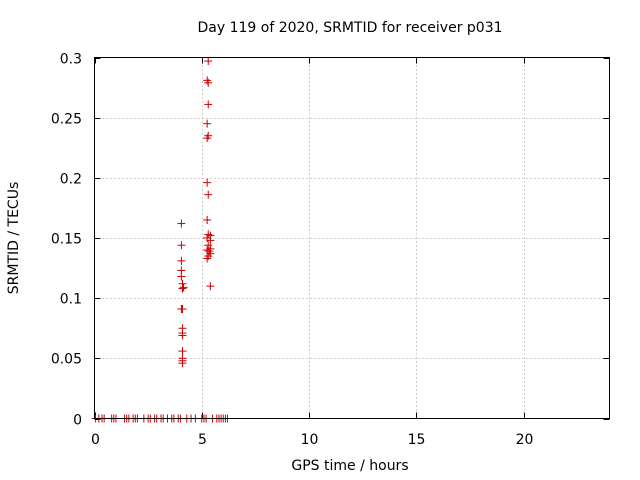 The image size is (640, 480). What do you see at coordinates (525, 440) in the screenshot?
I see `x-tick-label: 20` at bounding box center [525, 440].